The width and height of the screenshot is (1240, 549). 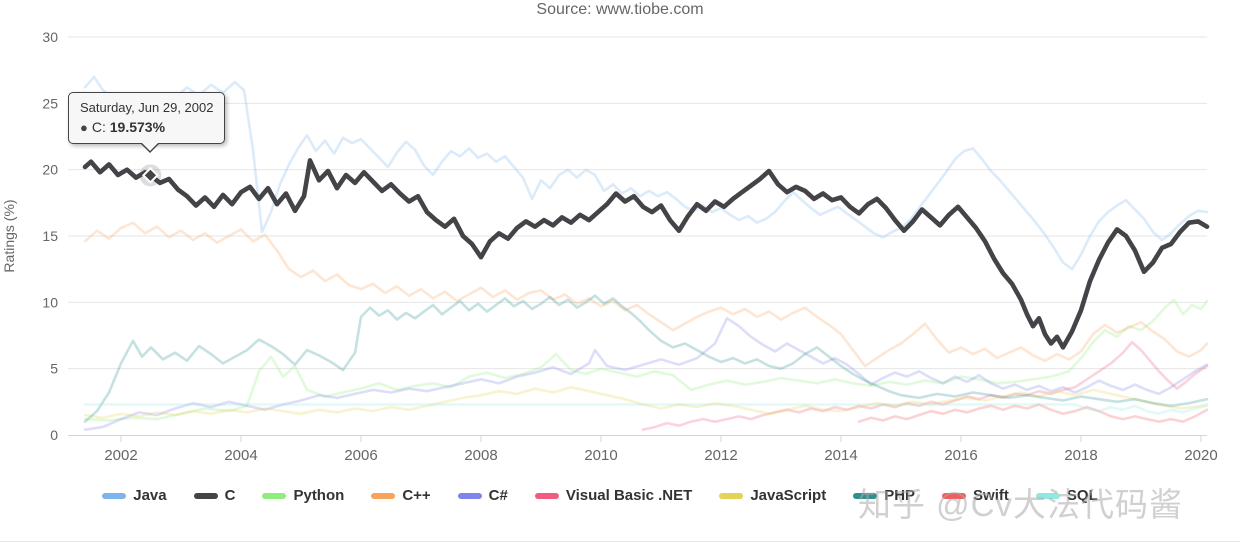 I want to click on legend-label-php: PHP, so click(x=900, y=495).